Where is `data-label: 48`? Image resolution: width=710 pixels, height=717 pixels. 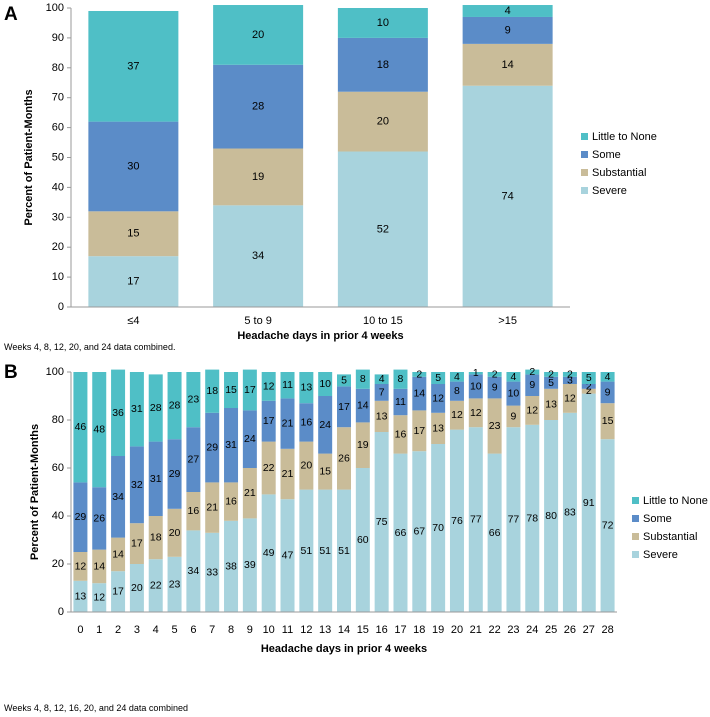 data-label: 48 is located at coordinates (99, 430).